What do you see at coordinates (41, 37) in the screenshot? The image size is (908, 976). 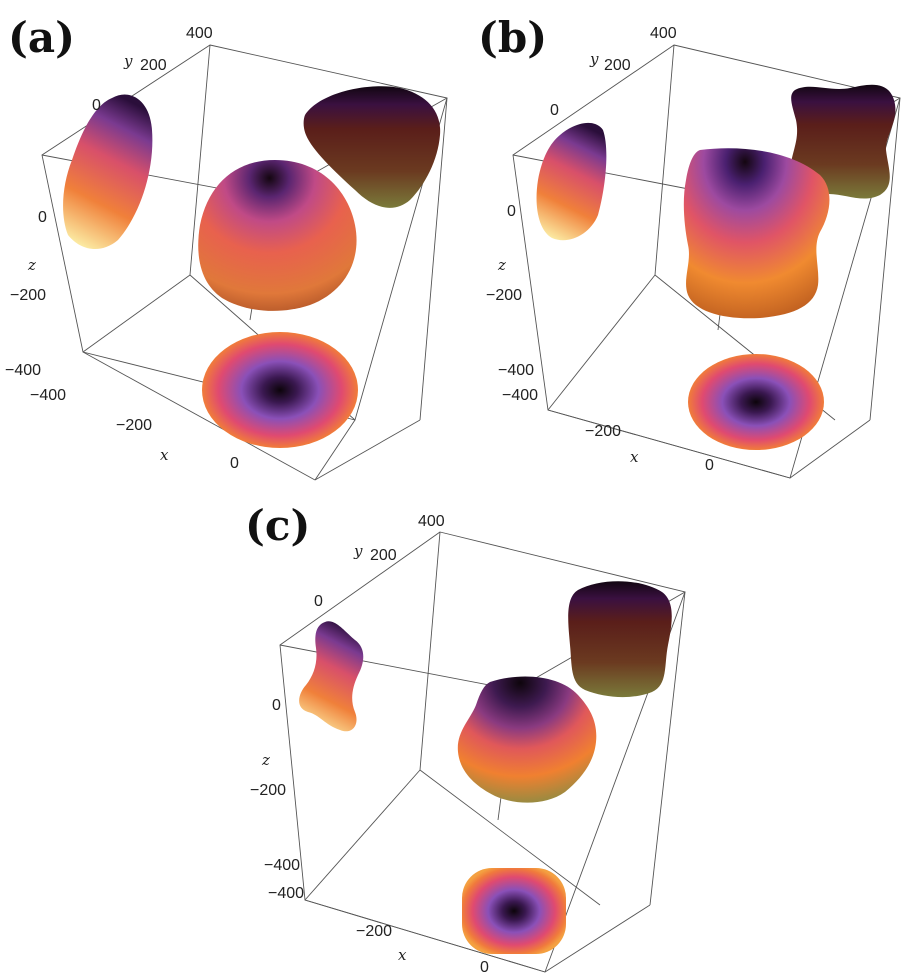 I see `panel-letter: (a)` at bounding box center [41, 37].